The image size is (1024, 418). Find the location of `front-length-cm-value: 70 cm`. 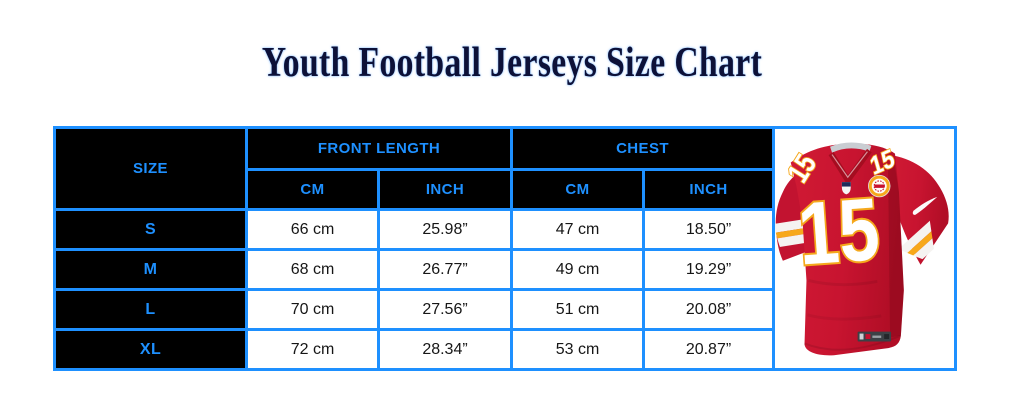

front-length-cm-value: 70 cm is located at coordinates (312, 309).